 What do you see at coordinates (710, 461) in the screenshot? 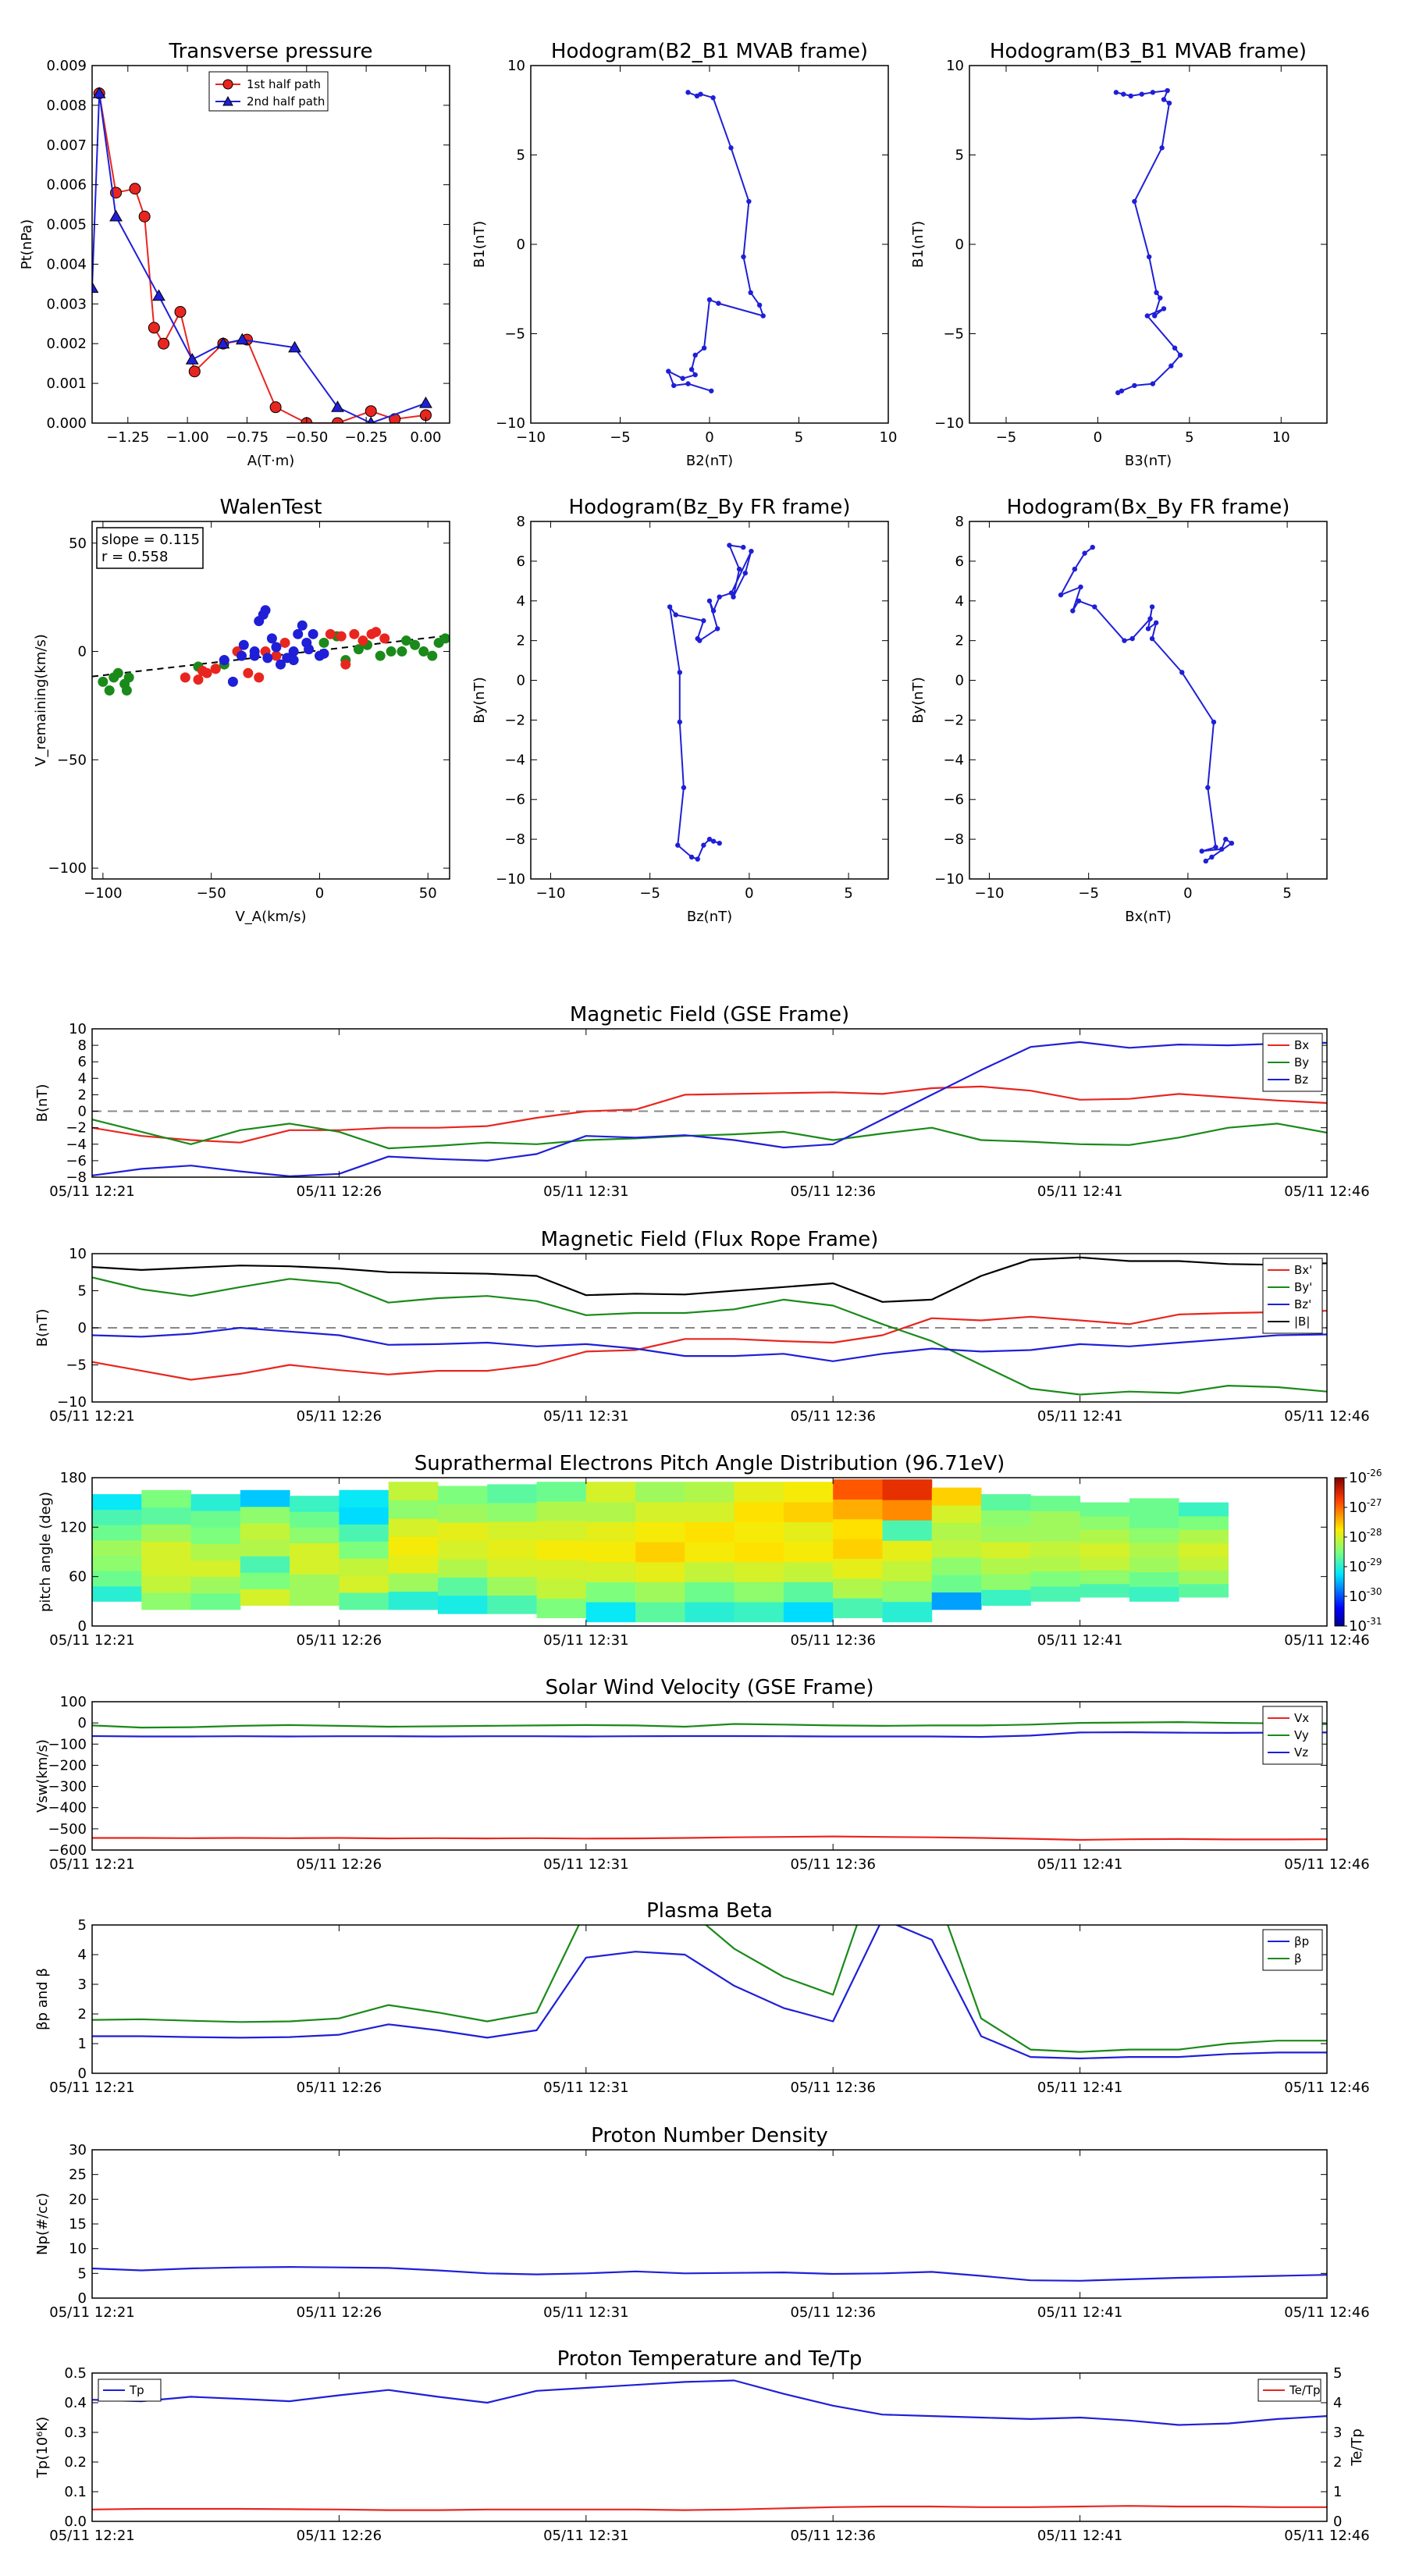
I see `x-axis-label: B2(nT)` at bounding box center [710, 461].